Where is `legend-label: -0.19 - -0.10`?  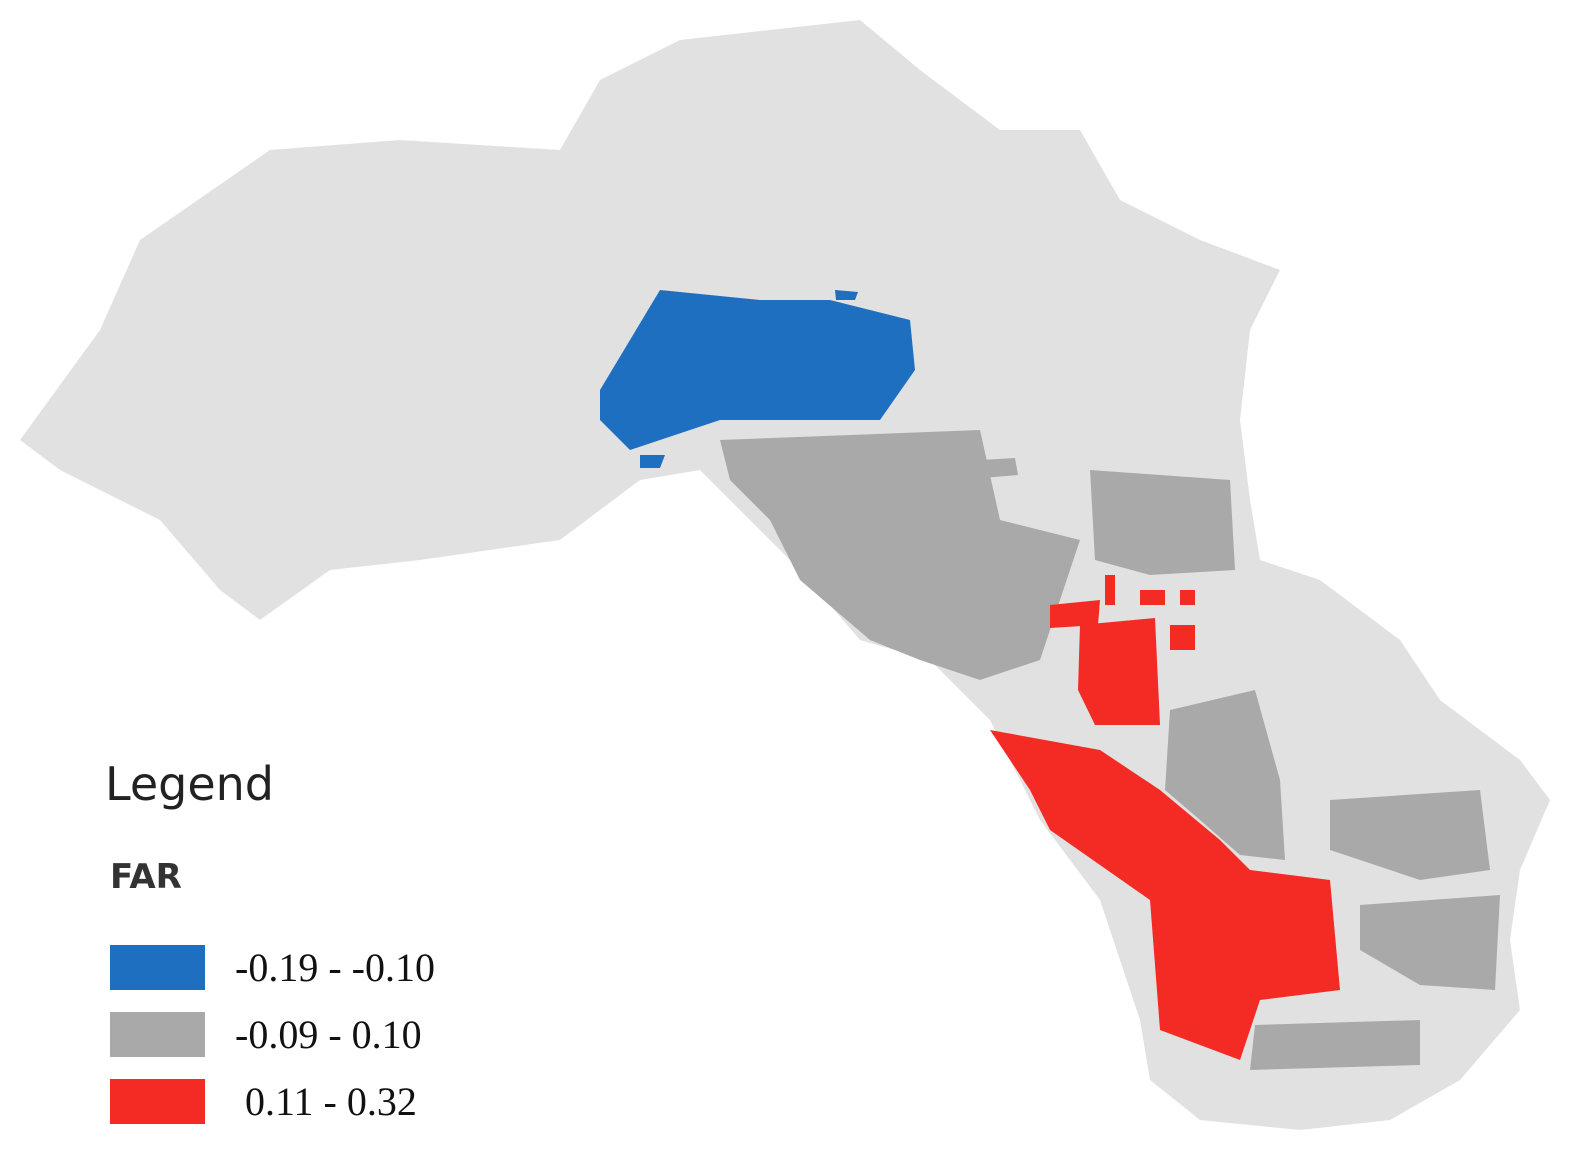
legend-label: -0.19 - -0.10 is located at coordinates (335, 967).